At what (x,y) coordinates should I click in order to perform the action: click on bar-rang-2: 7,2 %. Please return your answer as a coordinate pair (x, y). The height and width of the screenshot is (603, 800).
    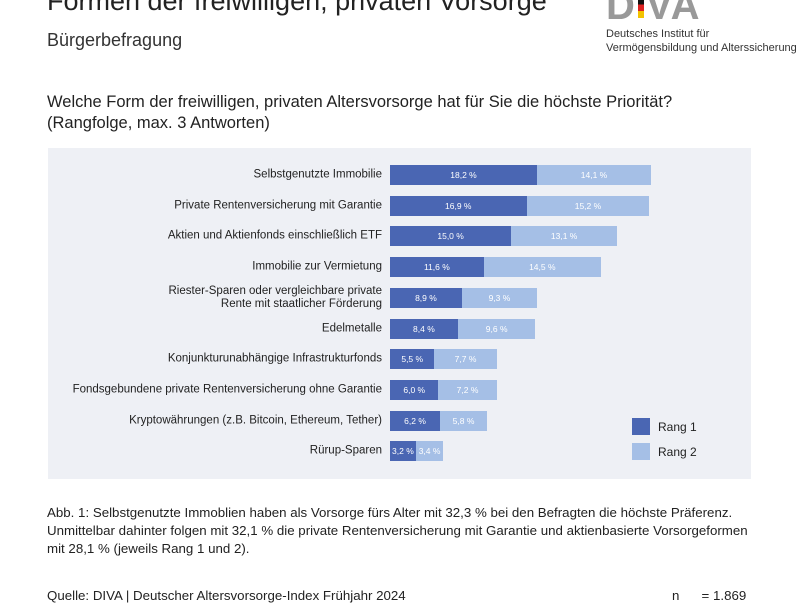
    Looking at the image, I should click on (467, 389).